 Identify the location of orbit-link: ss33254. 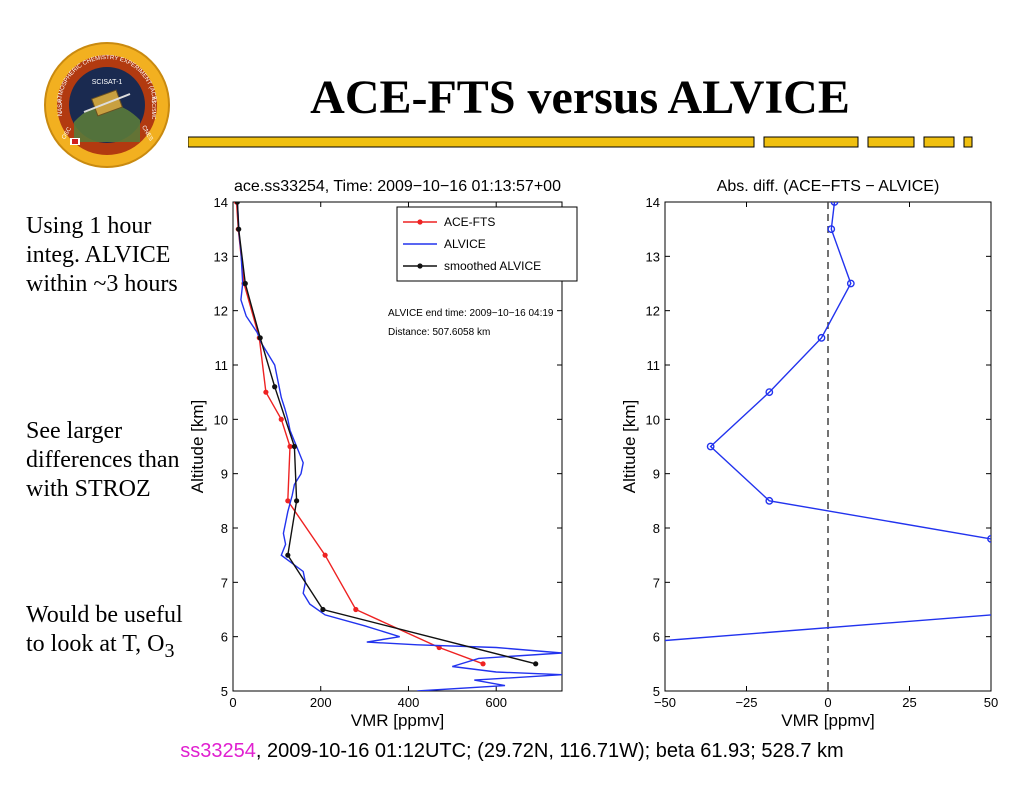
(218, 751).